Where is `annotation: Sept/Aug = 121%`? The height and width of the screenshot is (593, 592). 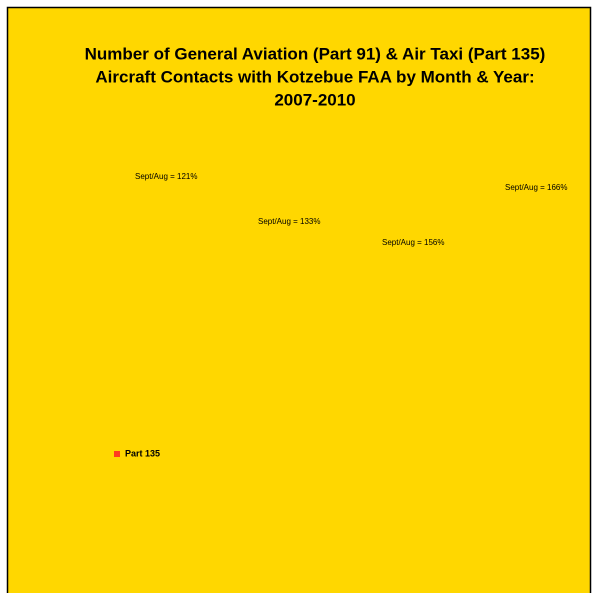
annotation: Sept/Aug = 121% is located at coordinates (166, 176).